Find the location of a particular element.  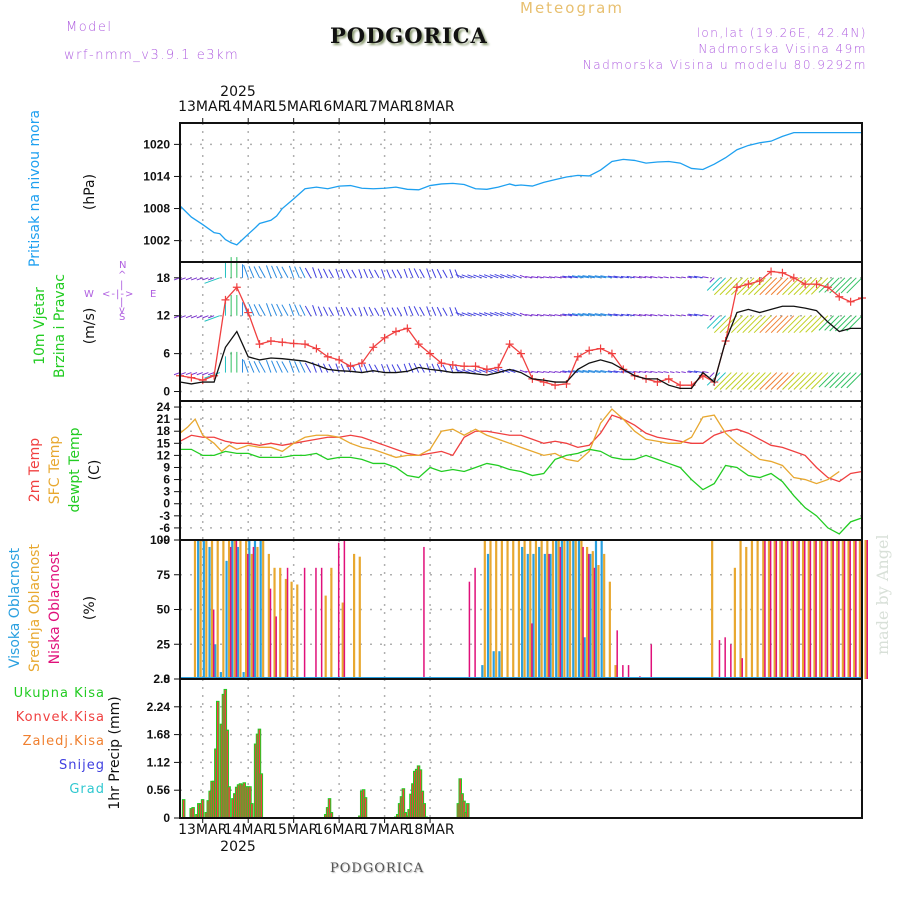

y-tick-label: 25 is located at coordinates (164, 644).